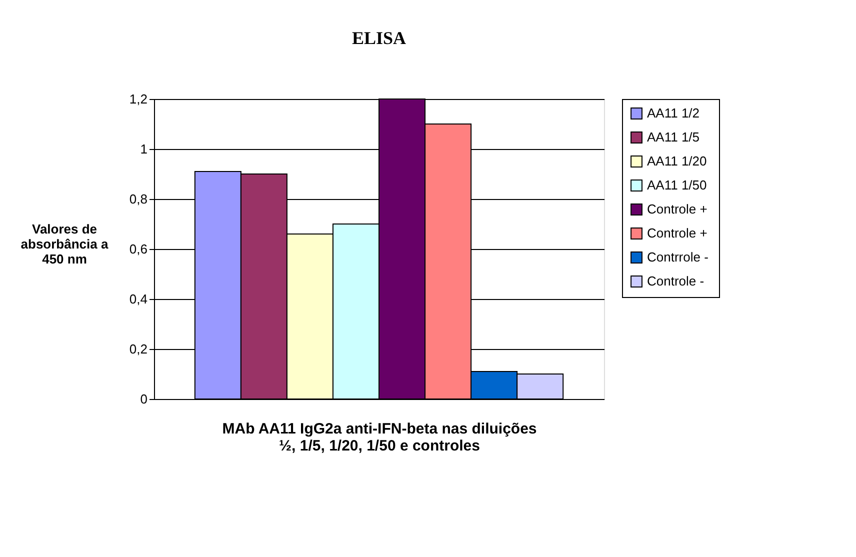 The width and height of the screenshot is (856, 557). What do you see at coordinates (138, 99) in the screenshot?
I see `y-tick-label: 1,2` at bounding box center [138, 99].